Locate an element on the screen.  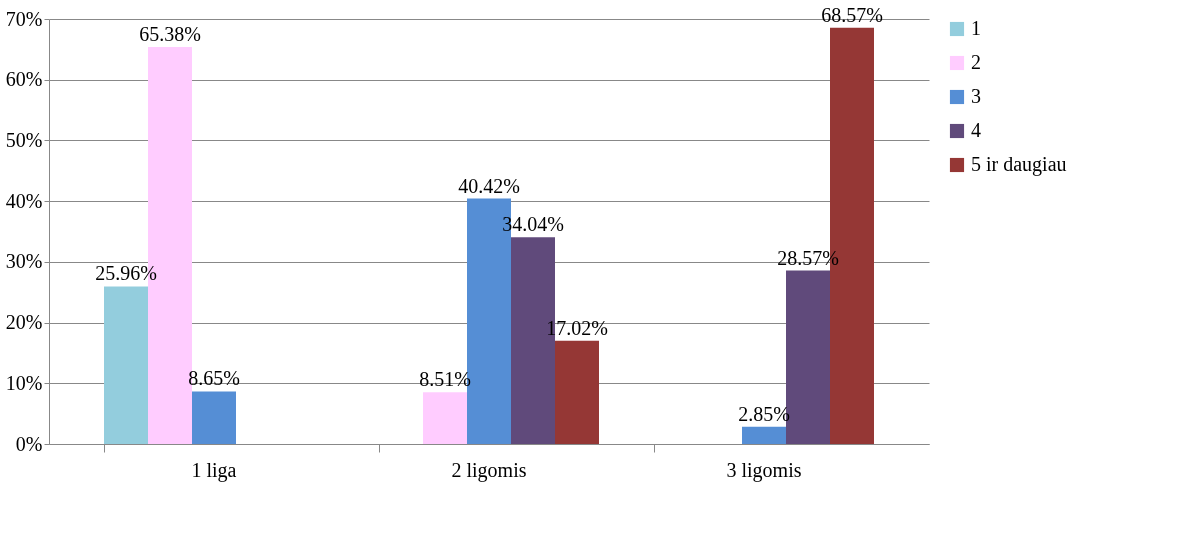
legend-label: 2 is located at coordinates (976, 62).